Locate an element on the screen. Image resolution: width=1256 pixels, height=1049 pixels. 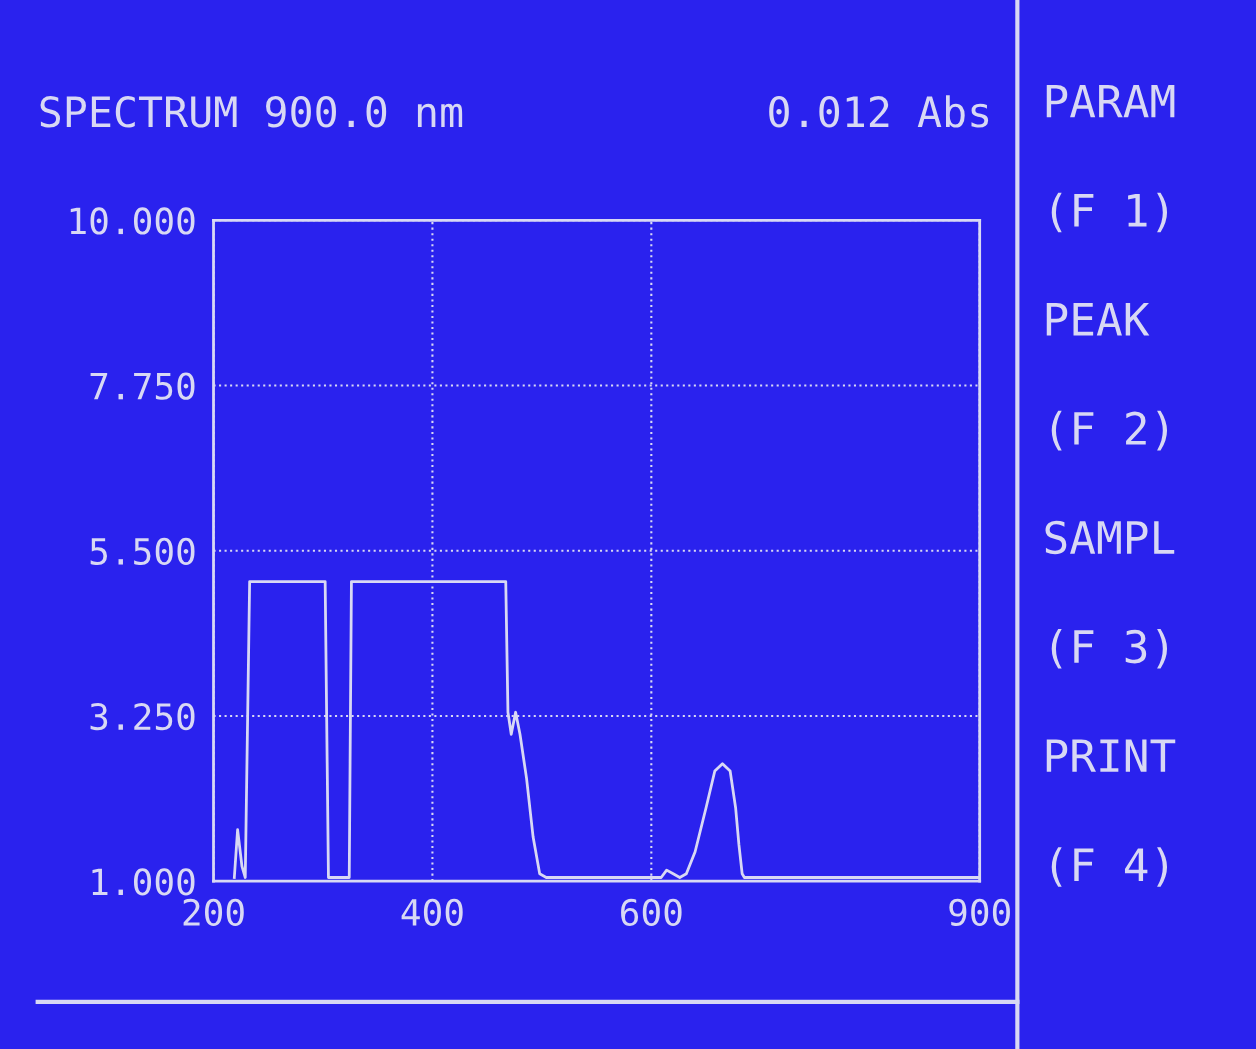
x-tick-label: 900 is located at coordinates (979, 912).